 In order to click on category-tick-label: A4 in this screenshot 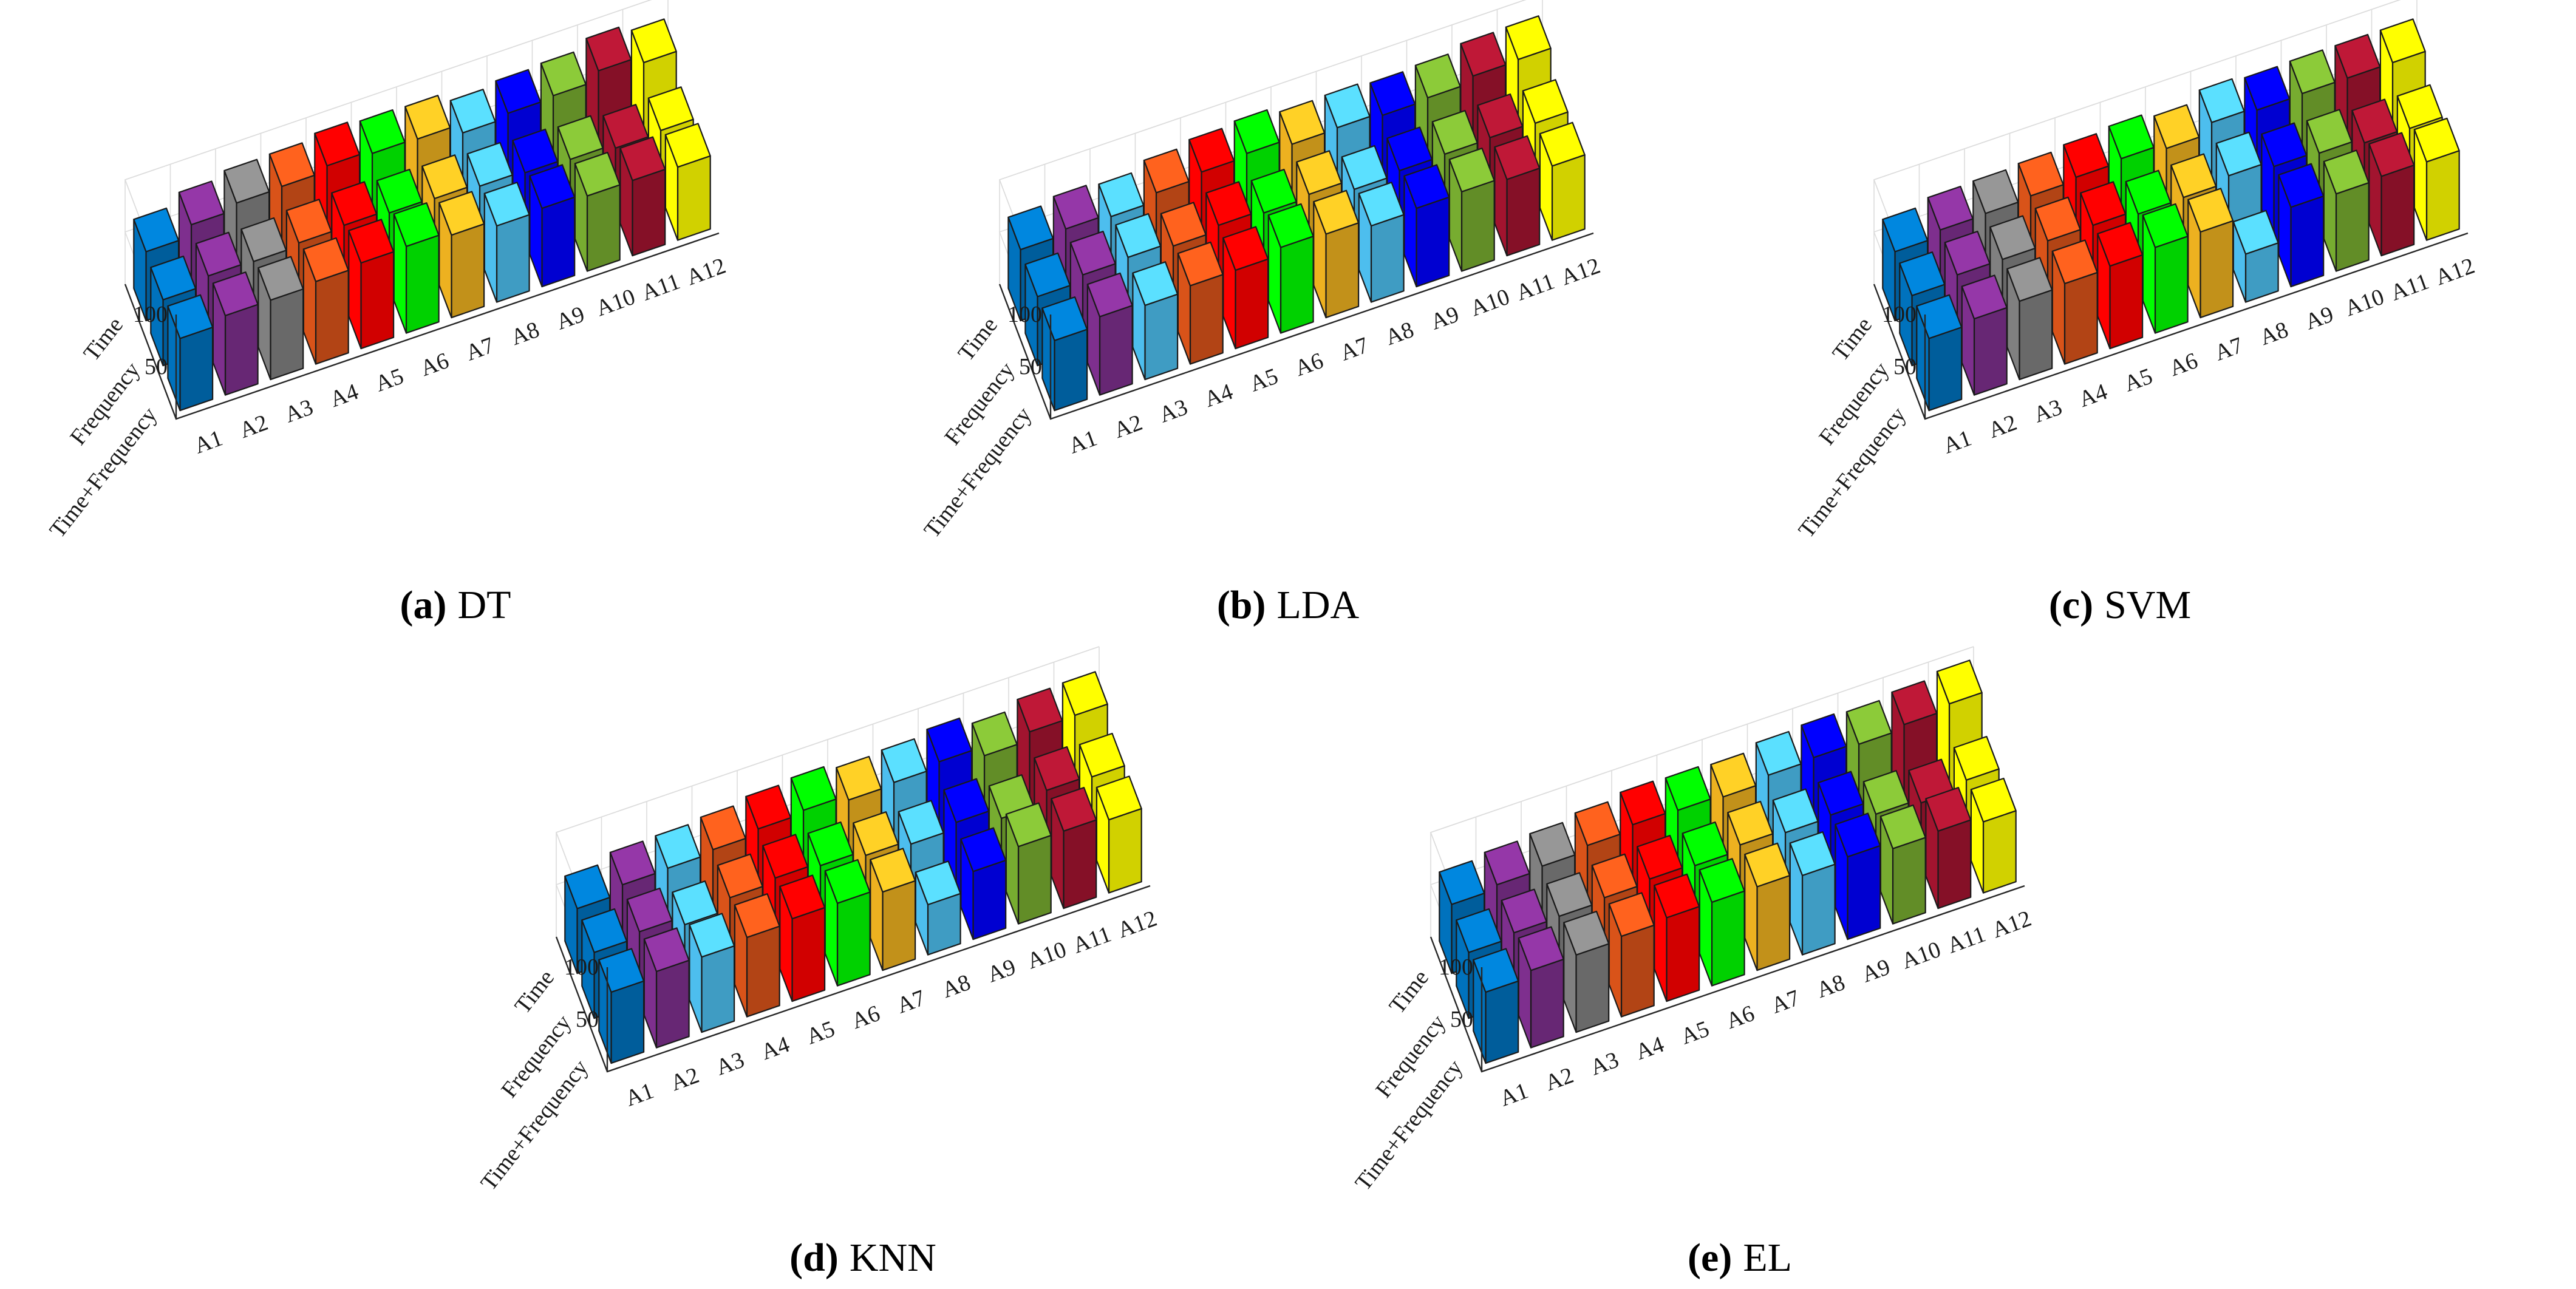, I will do `click(1650, 1048)`.